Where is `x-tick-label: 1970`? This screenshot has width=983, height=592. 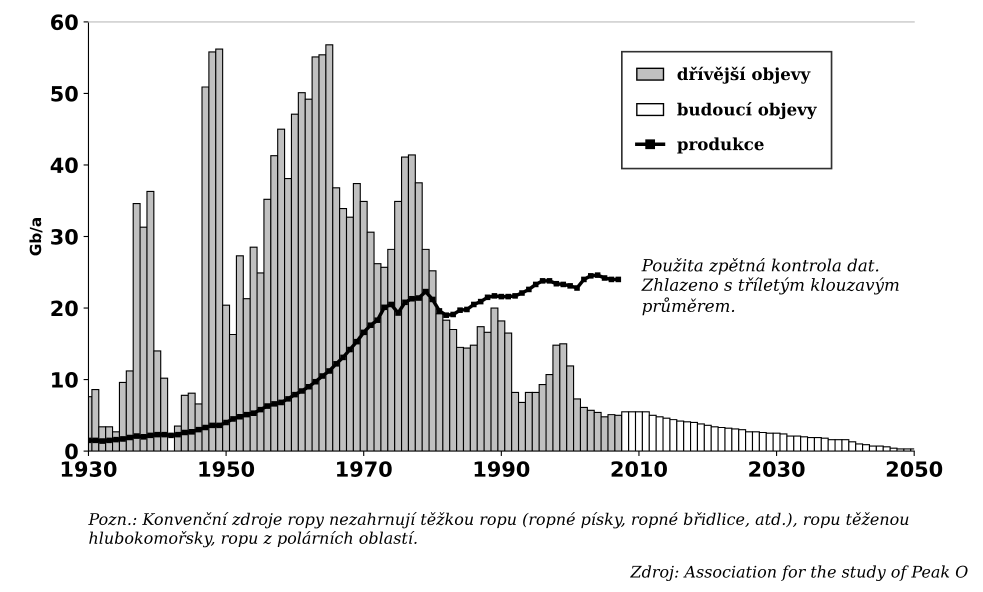 x-tick-label: 1970 is located at coordinates (364, 469).